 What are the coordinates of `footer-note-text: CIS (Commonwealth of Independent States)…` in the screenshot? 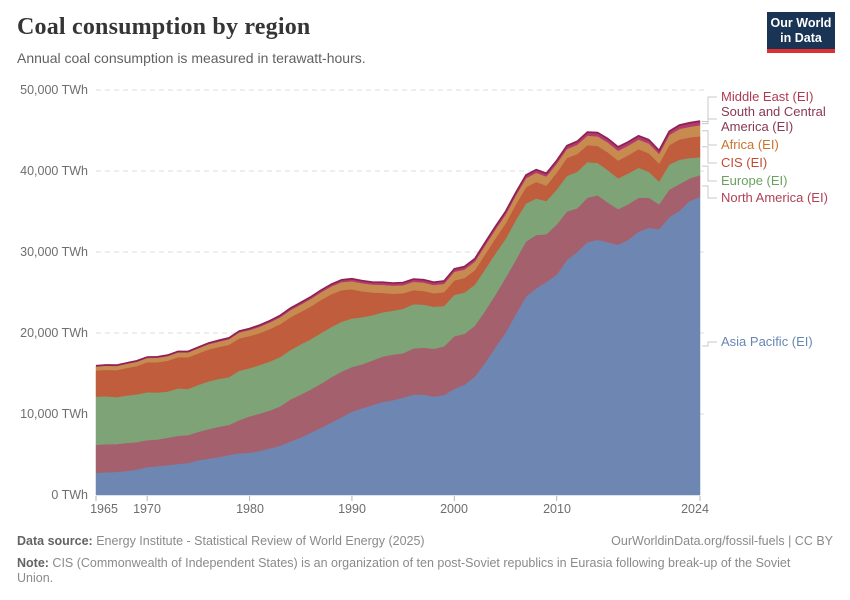 It's located at (404, 570).